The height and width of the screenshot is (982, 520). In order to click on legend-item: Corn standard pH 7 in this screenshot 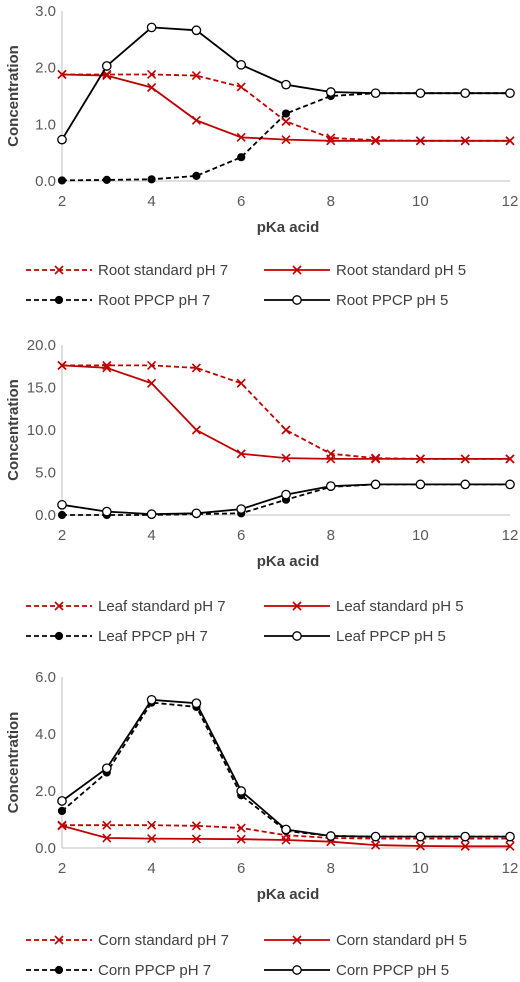, I will do `click(127, 940)`.